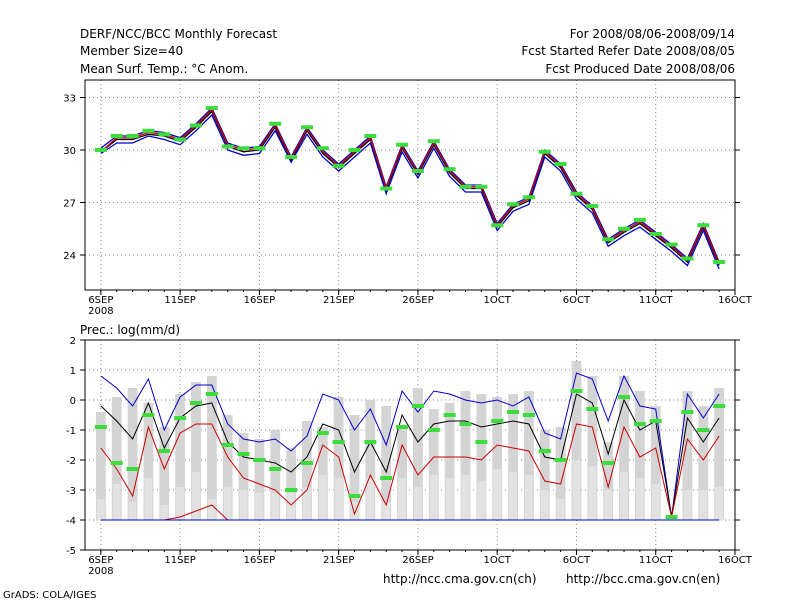 Image resolution: width=800 pixels, height=600 pixels. I want to click on grads-credit: GrADS: COLA/IGES, so click(50, 595).